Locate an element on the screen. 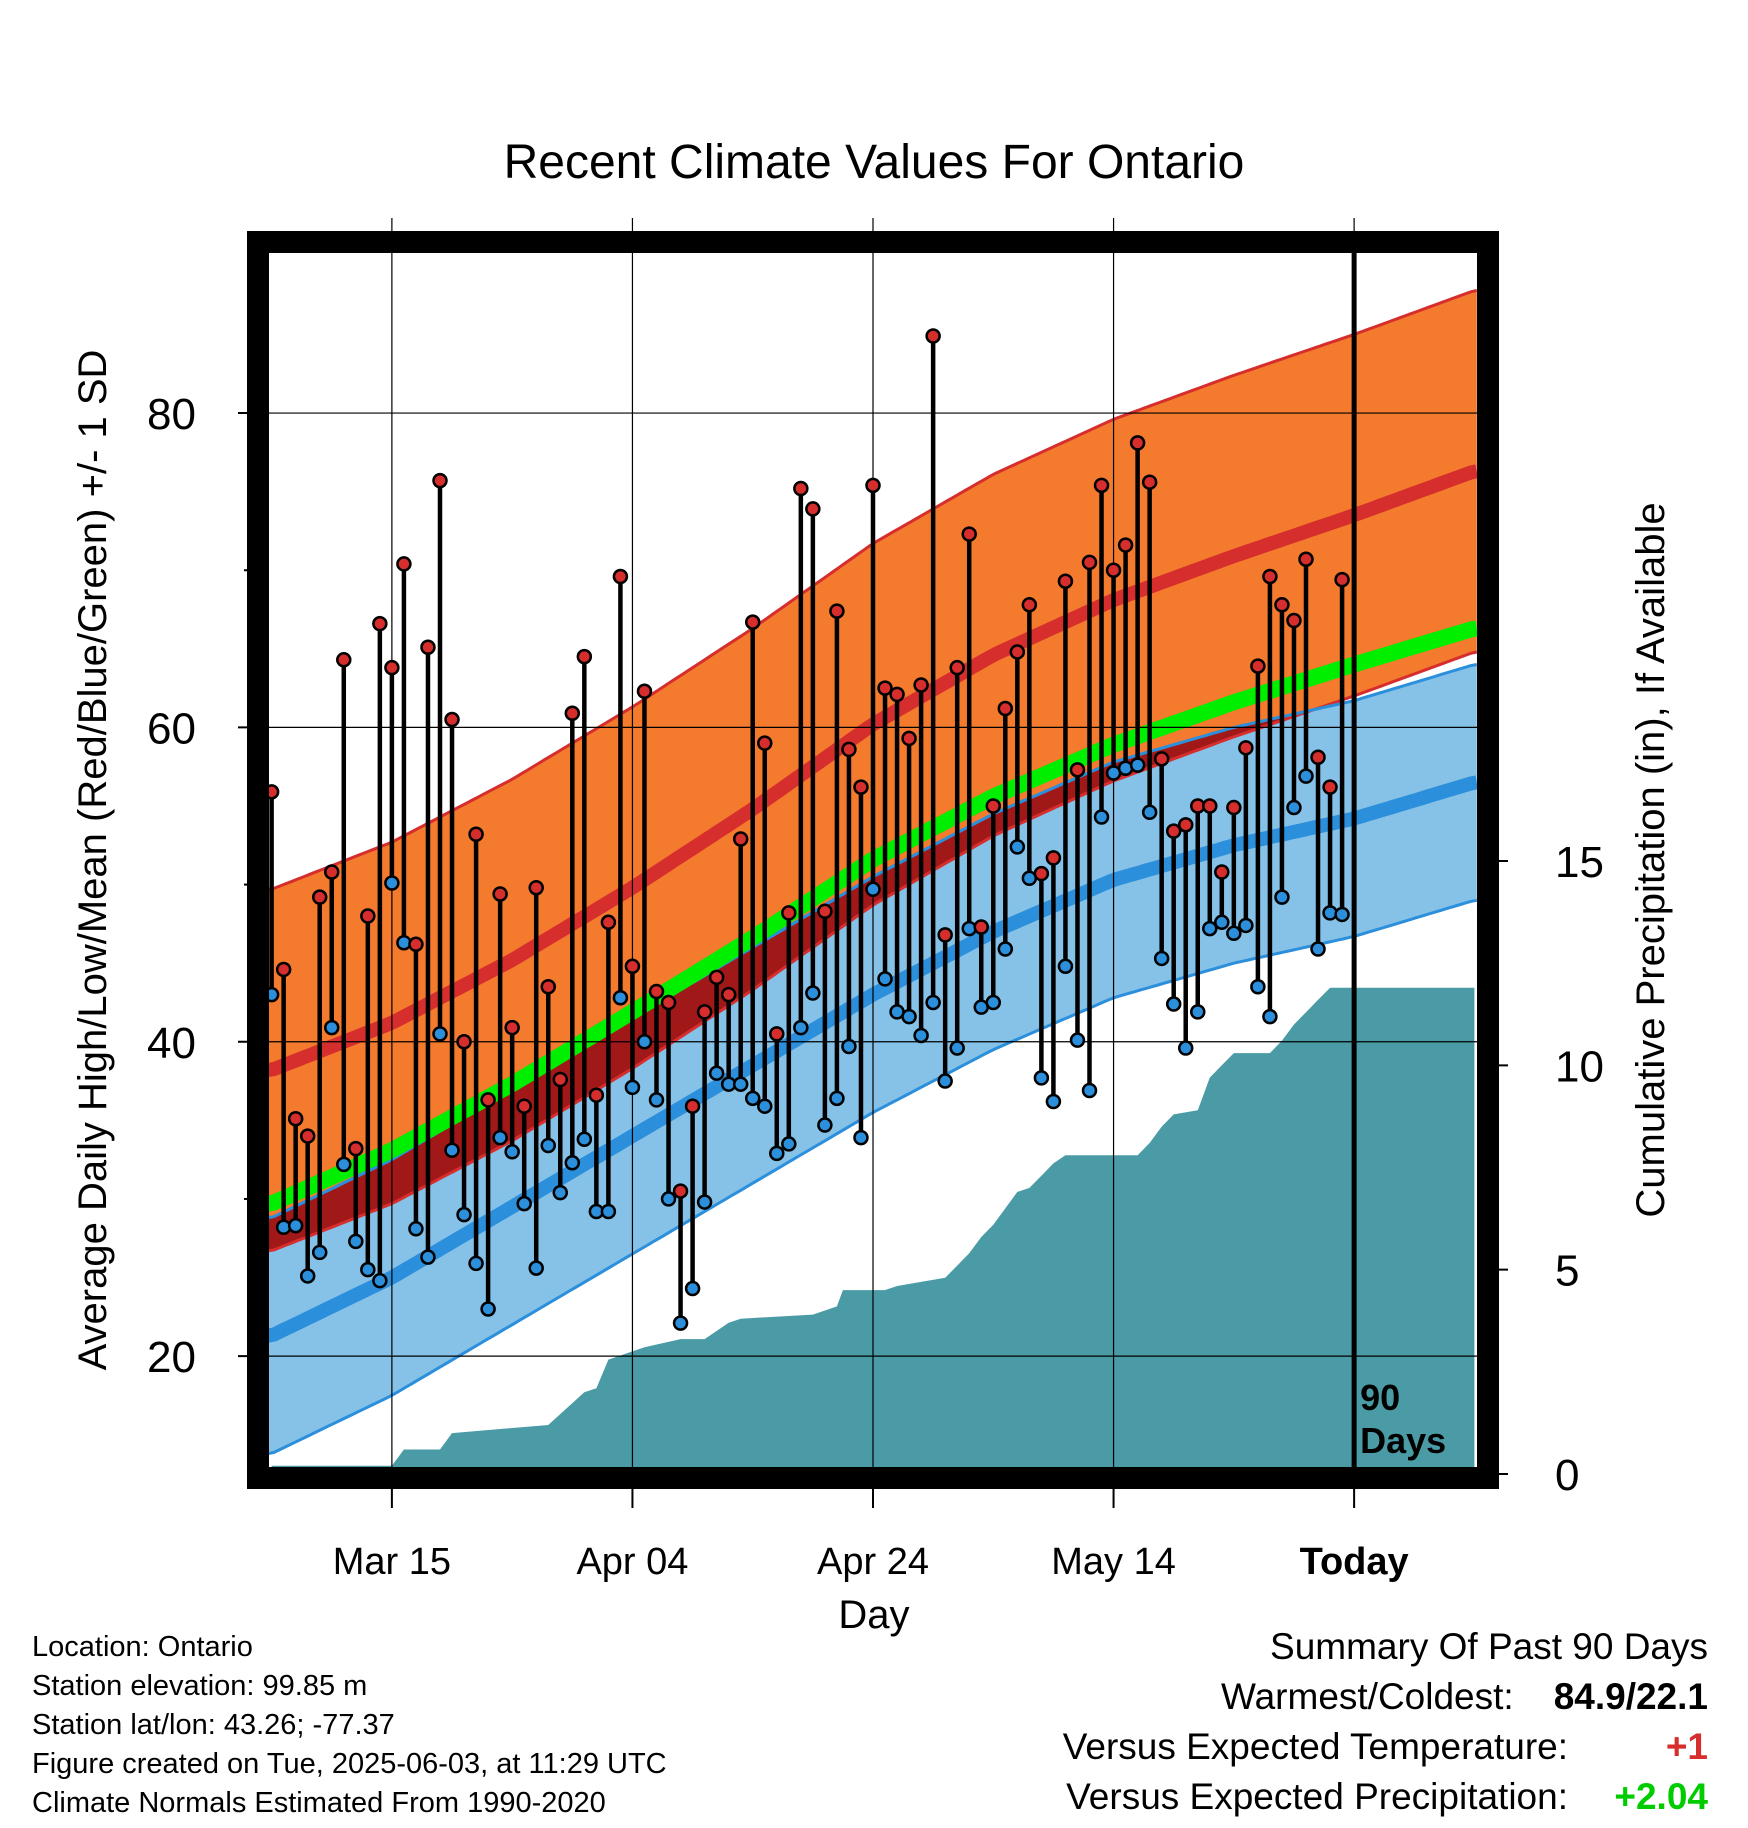 This screenshot has height=1828, width=1748. y2-tick-label: 0 is located at coordinates (1567, 1475).